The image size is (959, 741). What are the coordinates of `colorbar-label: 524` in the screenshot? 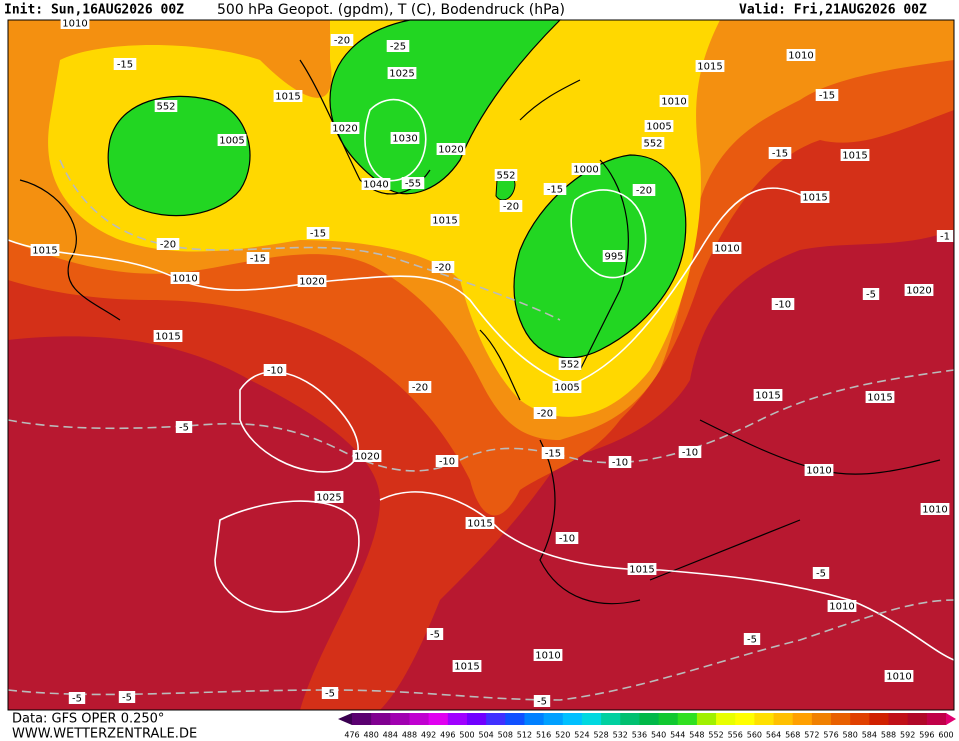 It's located at (581, 735).